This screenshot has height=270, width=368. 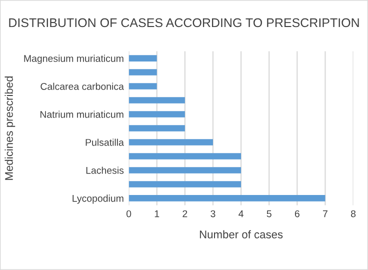 What do you see at coordinates (74, 59) in the screenshot?
I see `y-tick-label: Magnesium muriaticum` at bounding box center [74, 59].